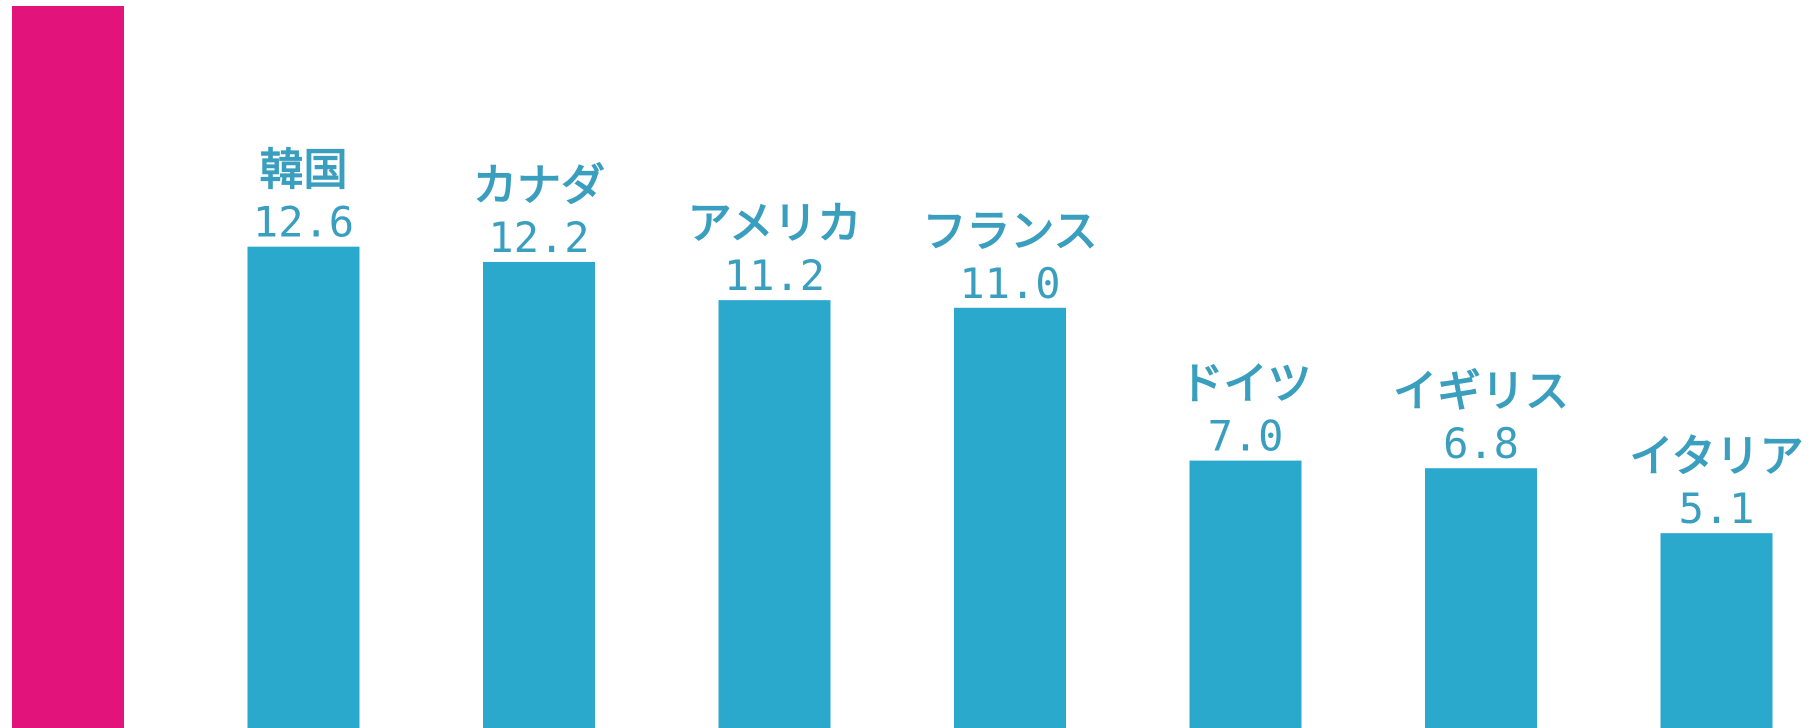 This screenshot has height=728, width=1818. I want to click on category-label-4: フランス, so click(1009, 231).